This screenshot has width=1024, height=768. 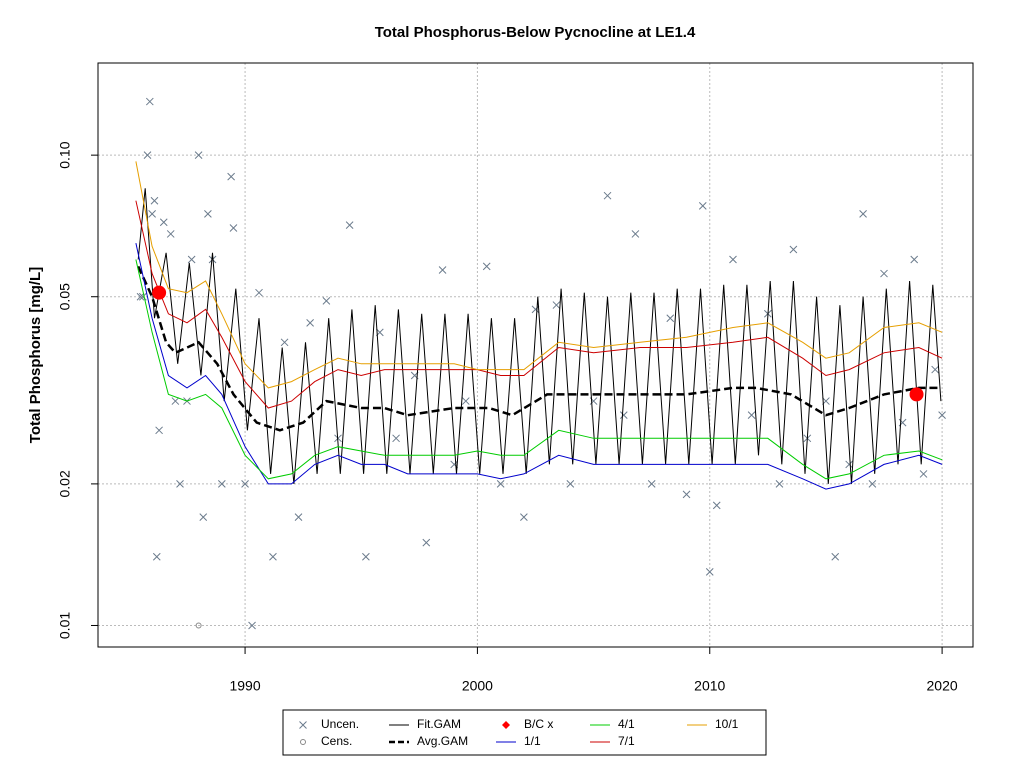 I want to click on y-tick-label: 0.02, so click(x=65, y=483).